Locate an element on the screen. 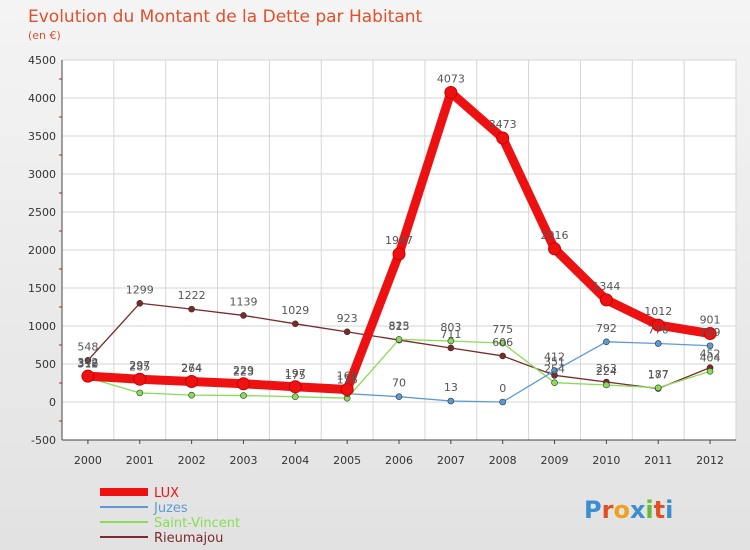 The height and width of the screenshot is (550, 750). x-tick-label: 2005 is located at coordinates (347, 460).